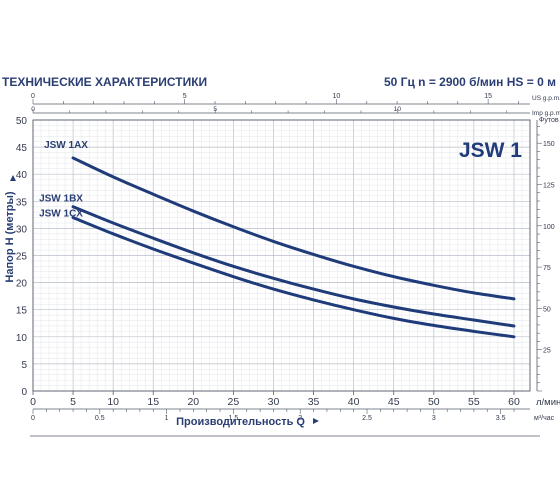 Image resolution: width=560 pixels, height=504 pixels. Describe the element at coordinates (22, 229) in the screenshot. I see `y-tick-label: 30` at that location.